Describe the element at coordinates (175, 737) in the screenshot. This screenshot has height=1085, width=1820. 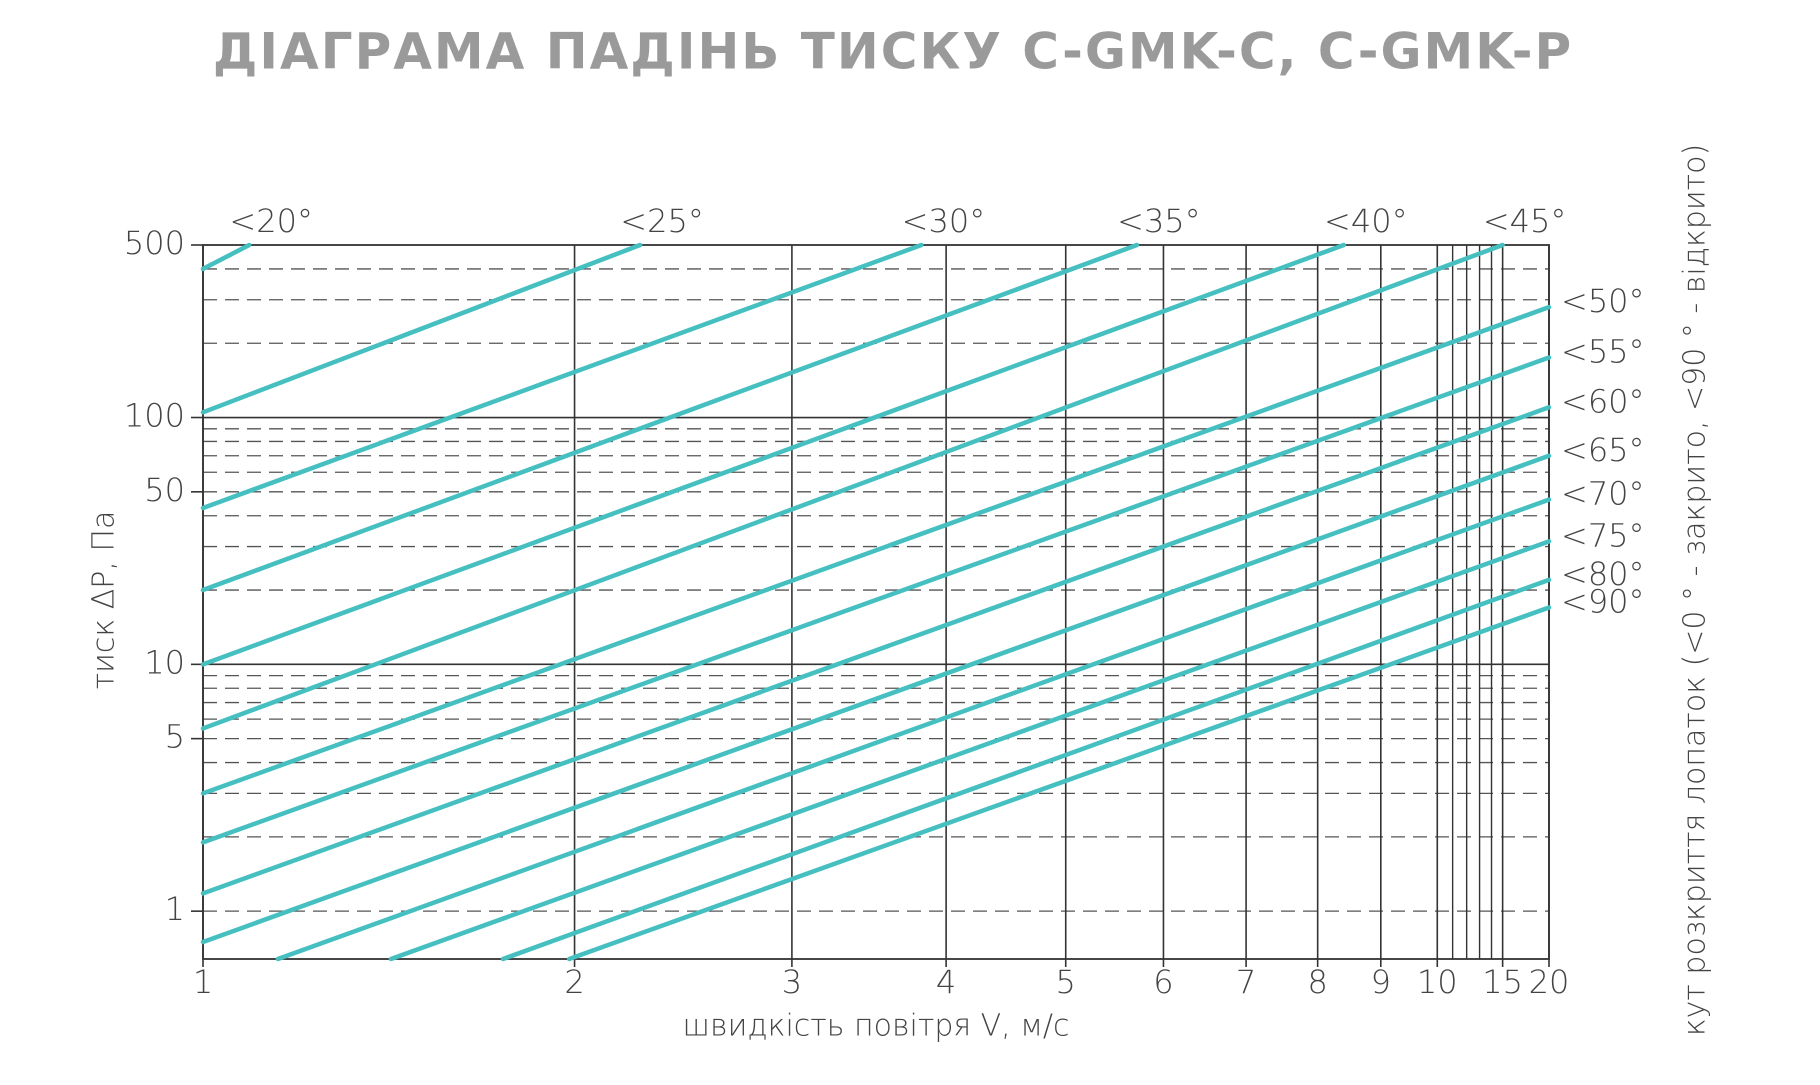
I see `y-tick-label: 5` at that location.